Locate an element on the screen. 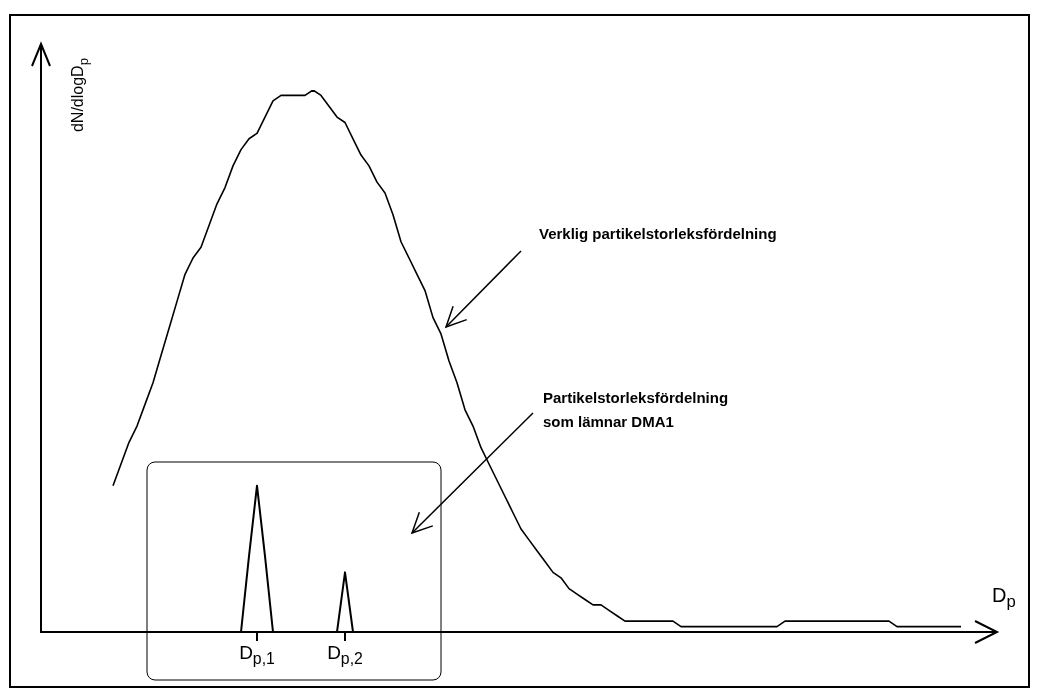 The width and height of the screenshot is (1038, 689). annotation: Verklig partikelstorleksfördelning is located at coordinates (658, 234).